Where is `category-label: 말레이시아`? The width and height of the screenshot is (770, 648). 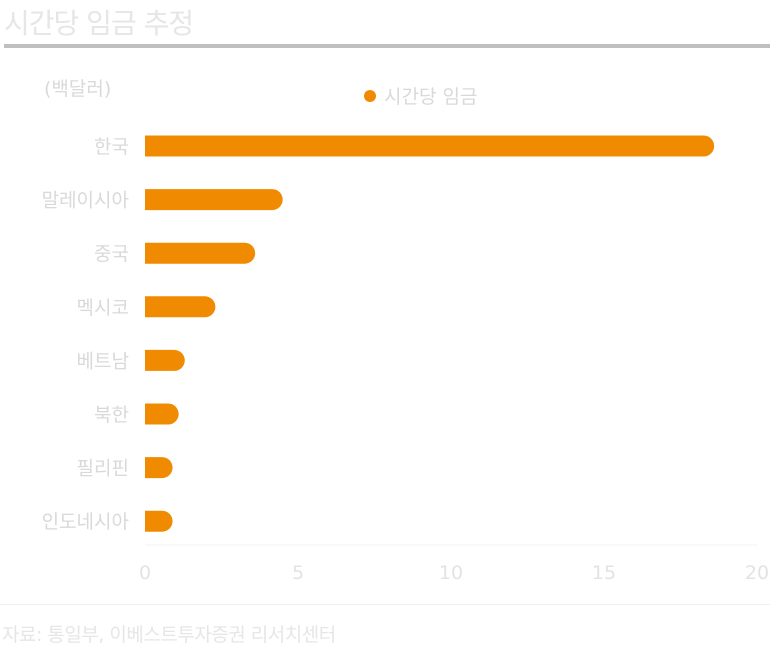
category-label: 말레이시아 is located at coordinates (85, 201).